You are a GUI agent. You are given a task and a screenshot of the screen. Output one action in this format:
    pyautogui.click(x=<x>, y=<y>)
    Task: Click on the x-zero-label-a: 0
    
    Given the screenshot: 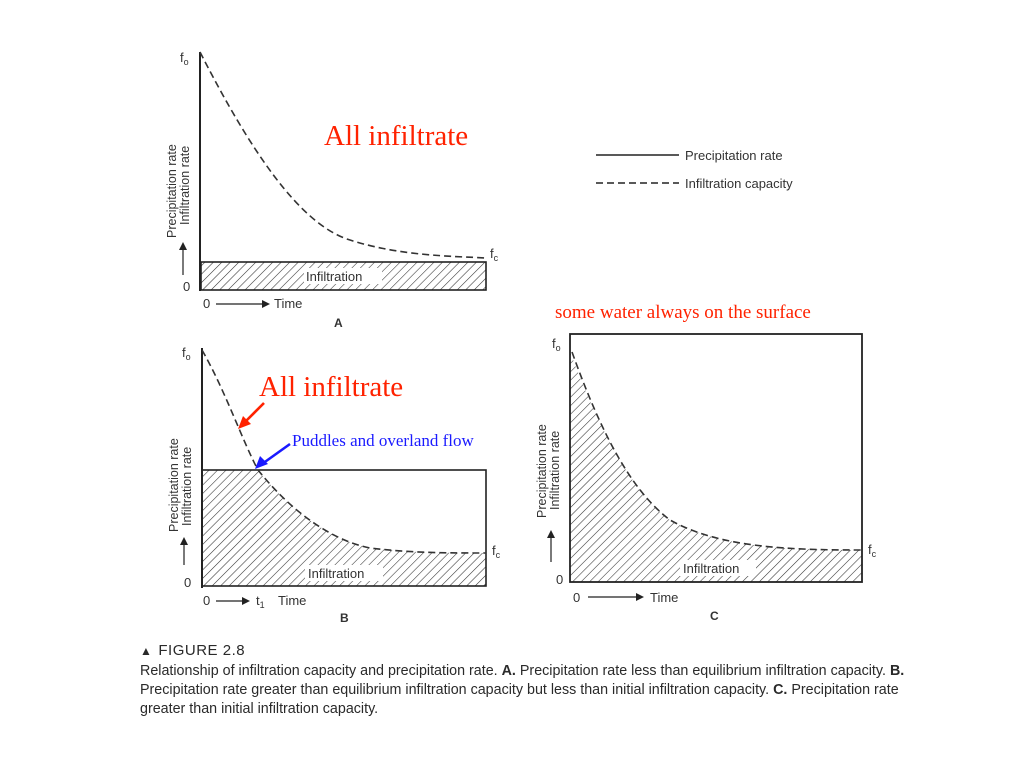 What is the action you would take?
    pyautogui.click(x=206, y=303)
    